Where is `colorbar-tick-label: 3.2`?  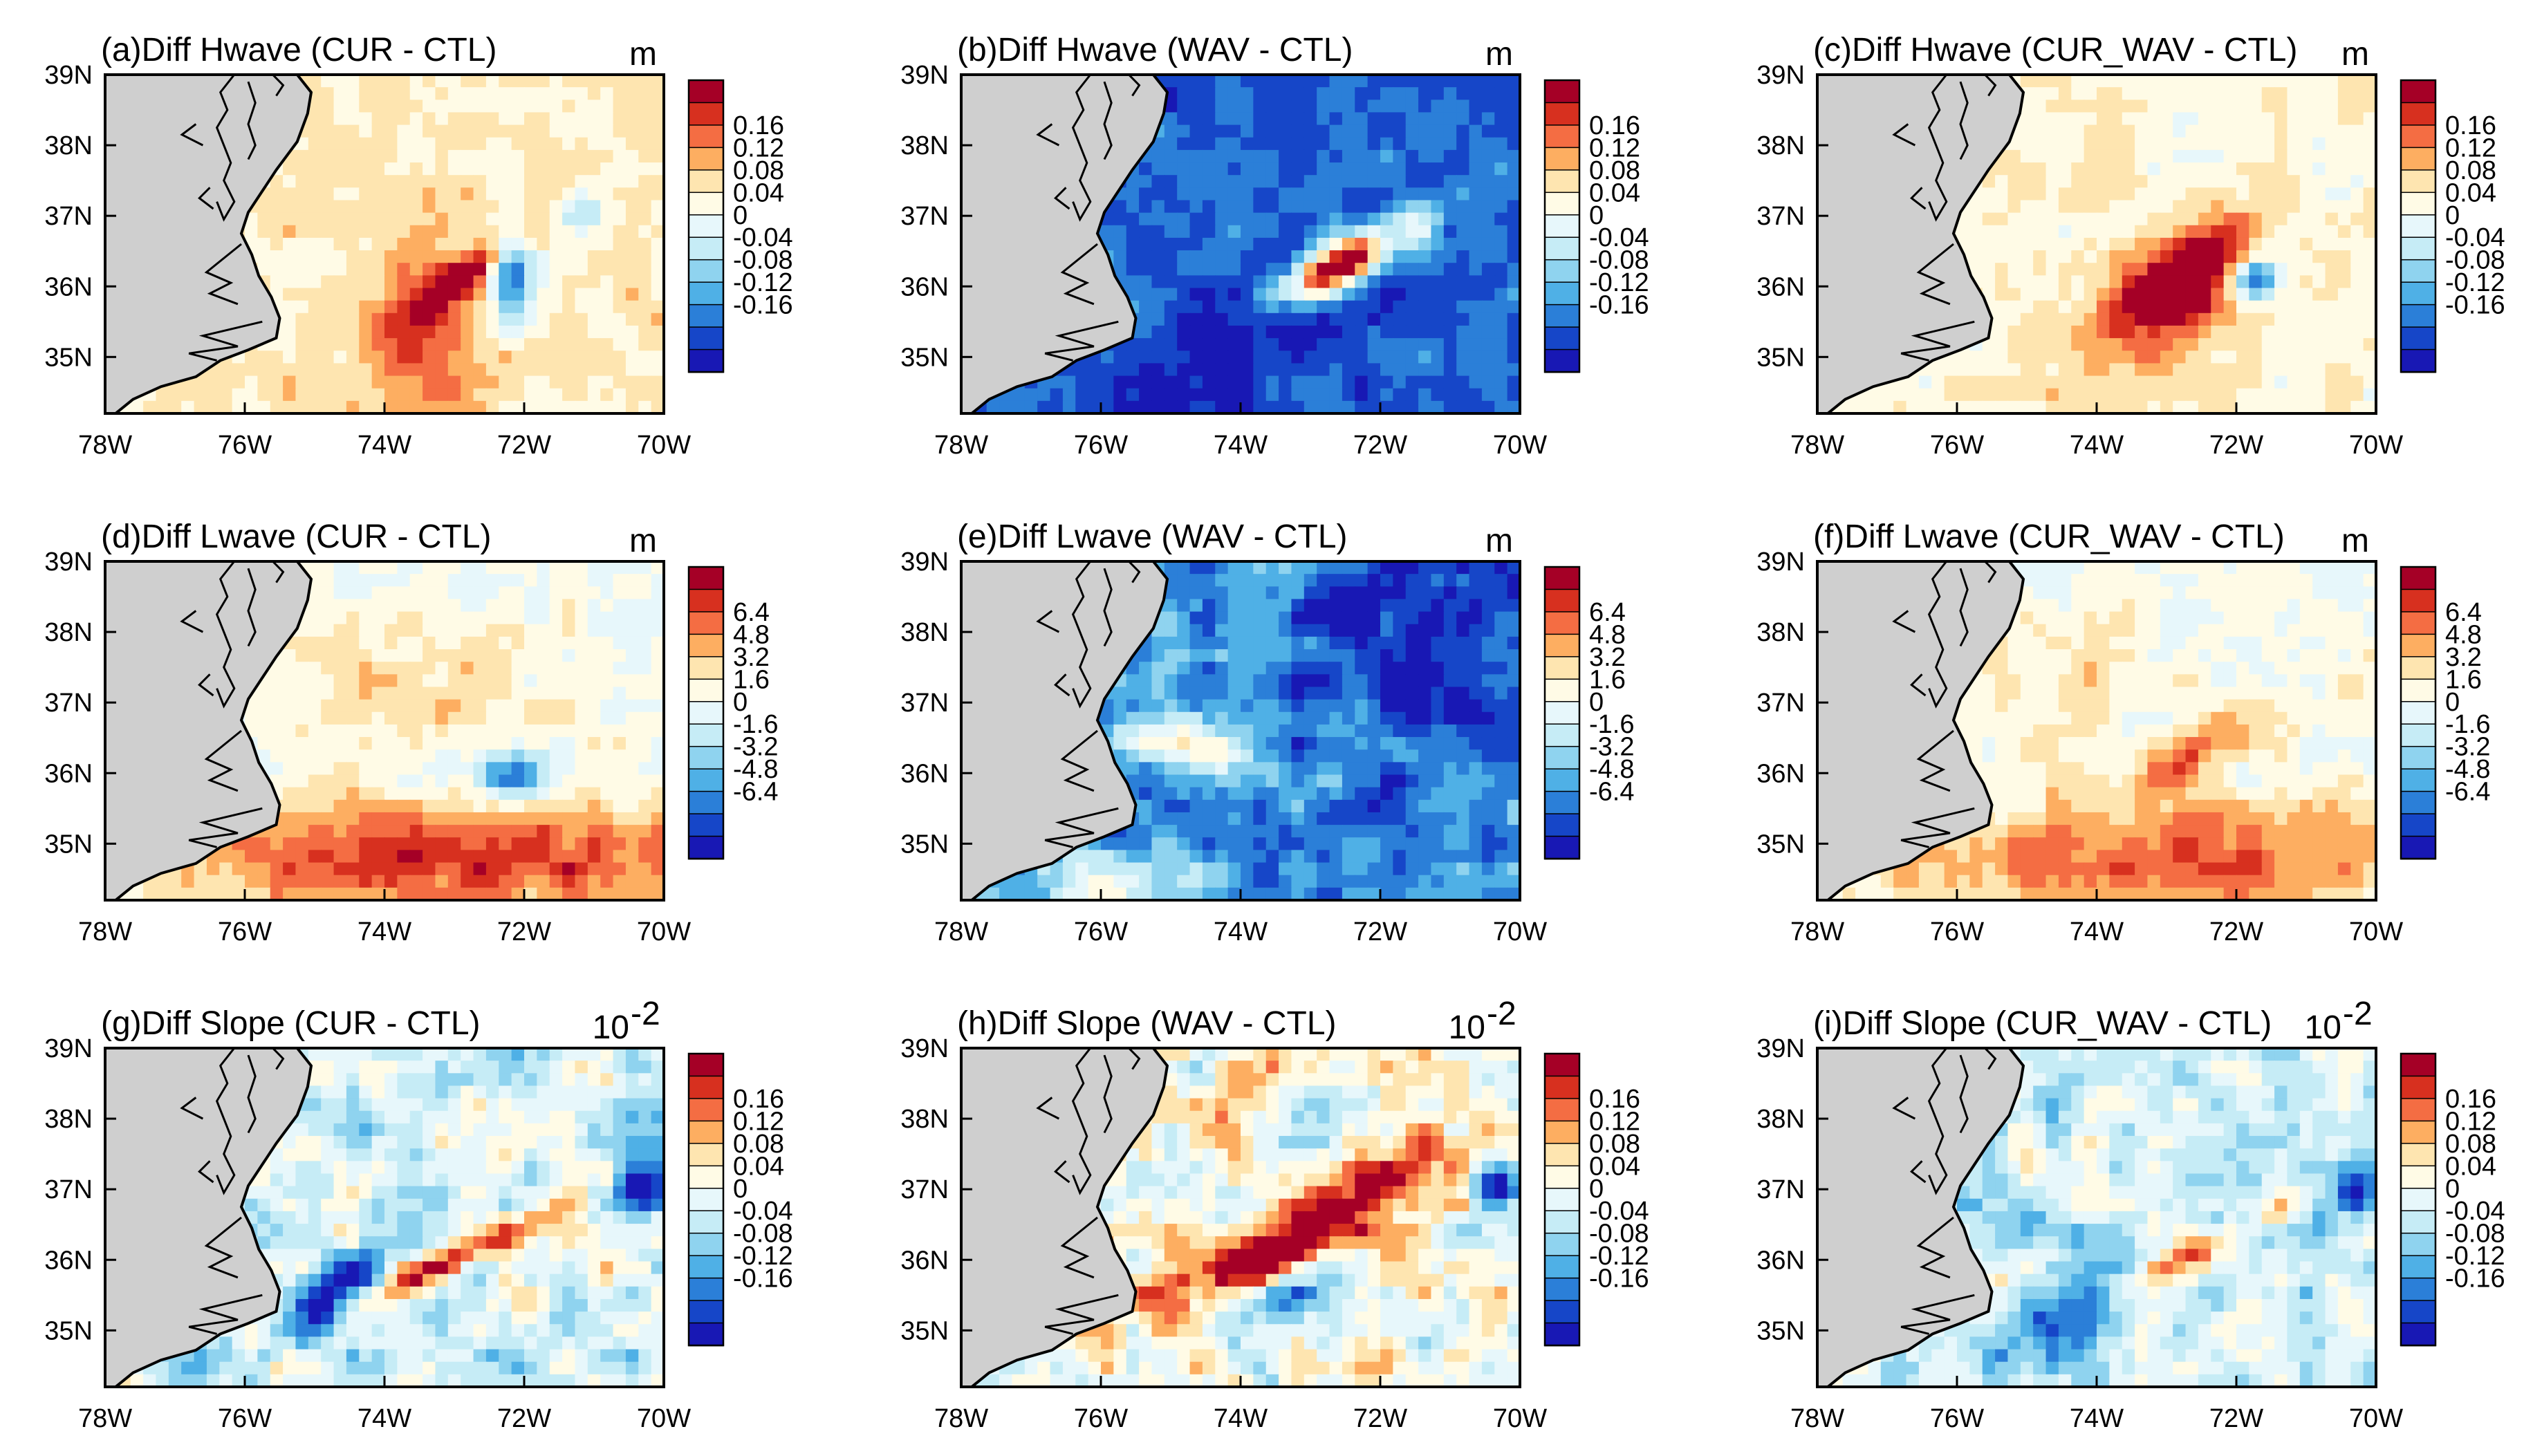 colorbar-tick-label: 3.2 is located at coordinates (751, 657).